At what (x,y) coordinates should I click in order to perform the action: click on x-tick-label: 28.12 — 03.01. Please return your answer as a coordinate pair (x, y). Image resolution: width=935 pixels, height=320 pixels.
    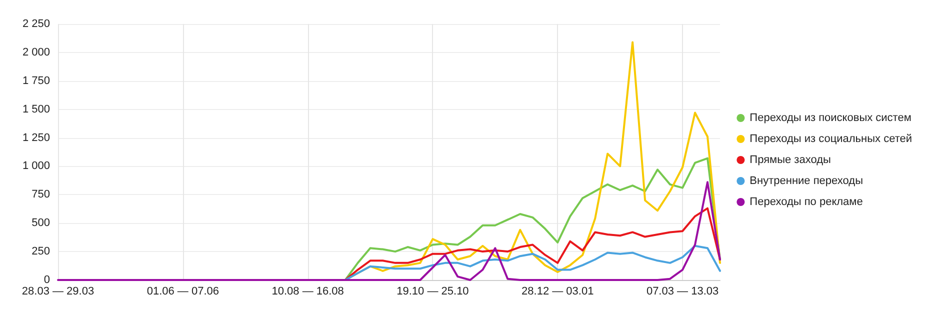
    Looking at the image, I should click on (558, 292).